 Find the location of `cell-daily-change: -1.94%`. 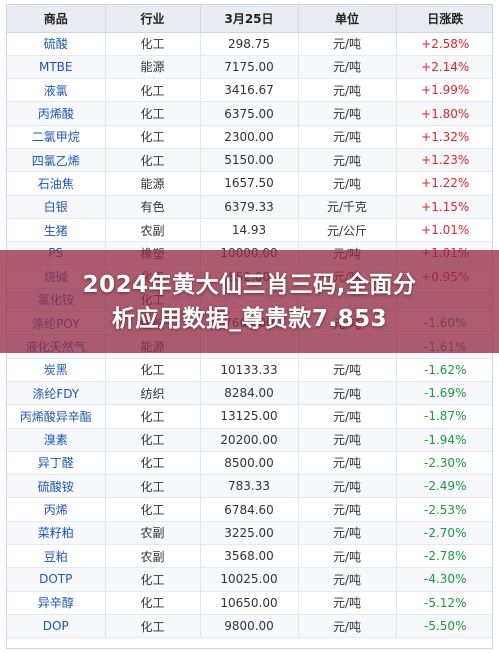

cell-daily-change: -1.94% is located at coordinates (444, 440).